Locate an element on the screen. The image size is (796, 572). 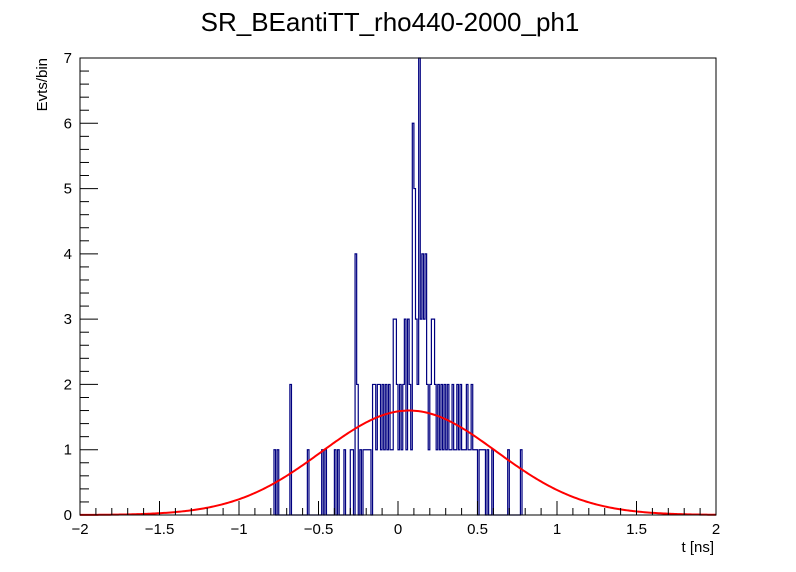
y-tick-label: 1 is located at coordinates (68, 450).